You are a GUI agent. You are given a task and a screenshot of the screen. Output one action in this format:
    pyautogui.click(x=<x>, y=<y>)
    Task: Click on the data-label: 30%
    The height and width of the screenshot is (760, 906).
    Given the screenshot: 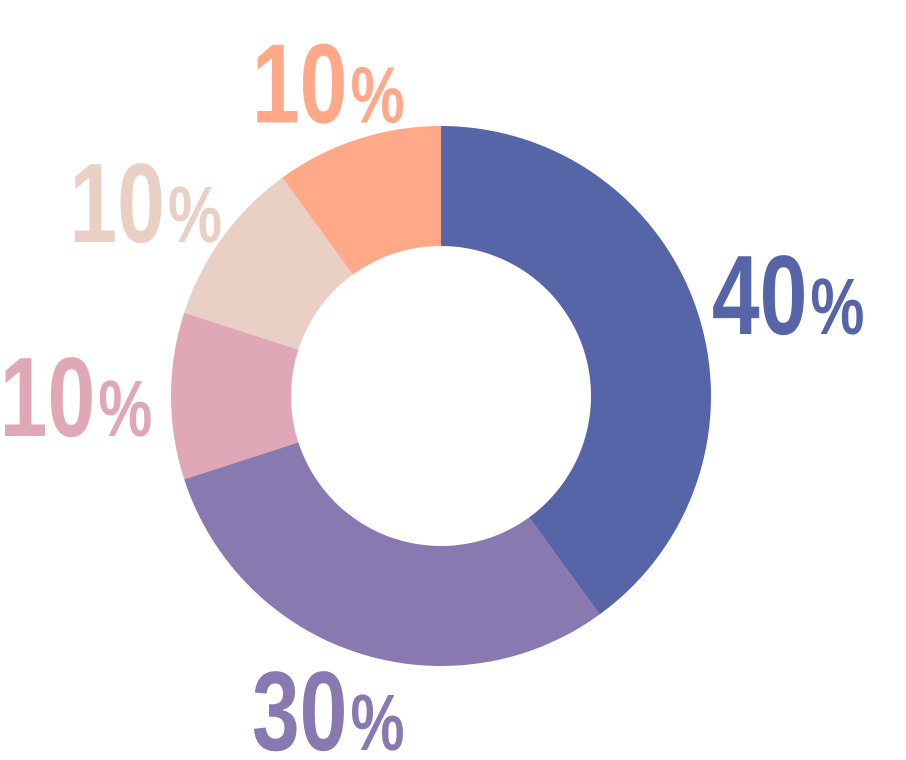 What is the action you would take?
    pyautogui.click(x=328, y=704)
    